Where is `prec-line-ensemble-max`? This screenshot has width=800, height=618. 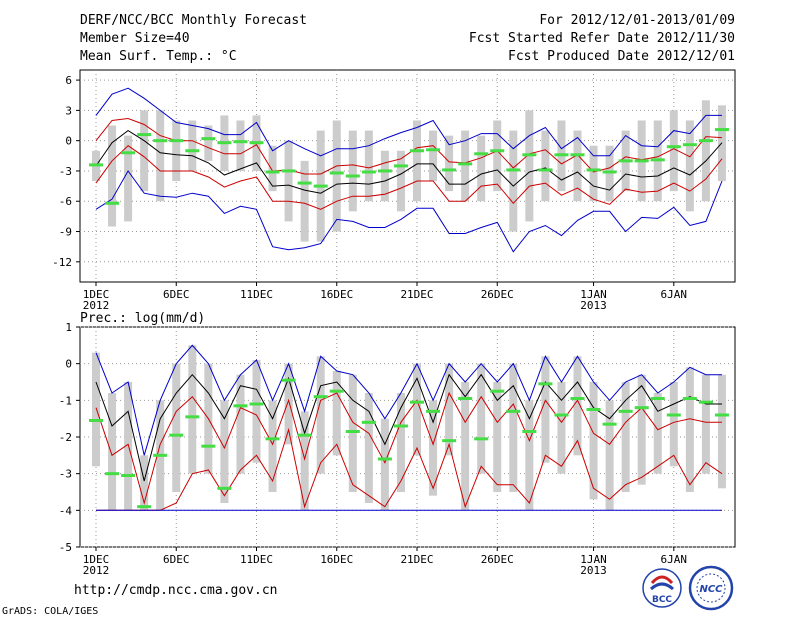 prec-line-ensemble-max is located at coordinates (408, 400).